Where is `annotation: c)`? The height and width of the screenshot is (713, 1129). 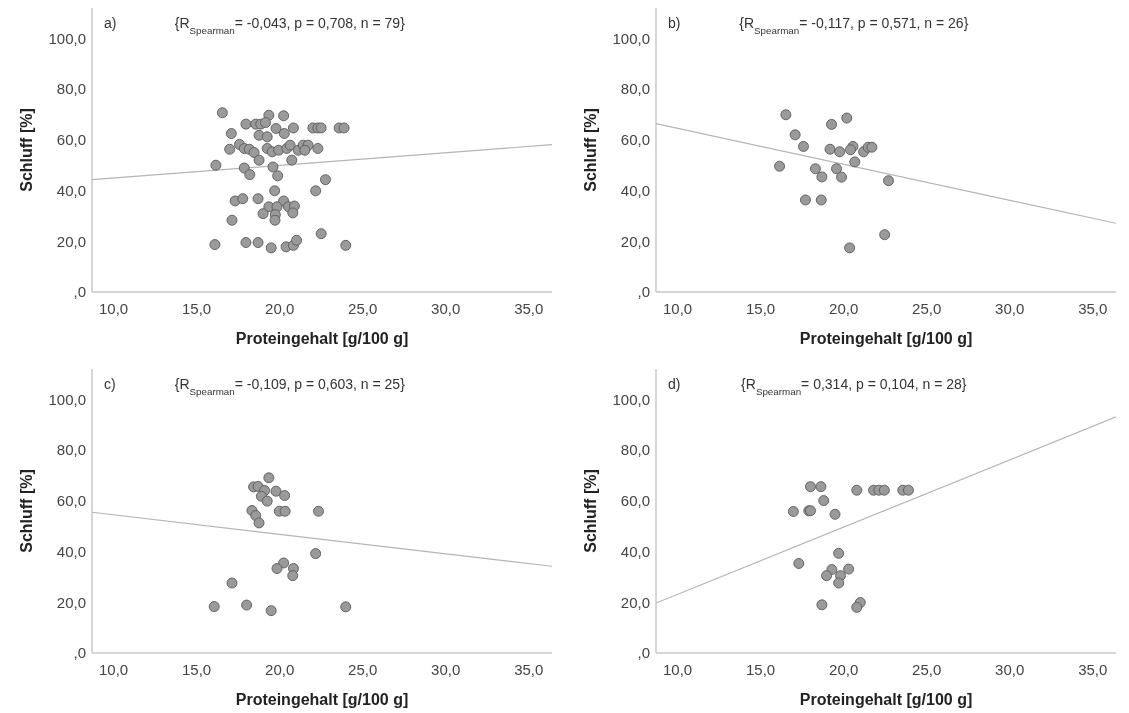
annotation: c) is located at coordinates (110, 384).